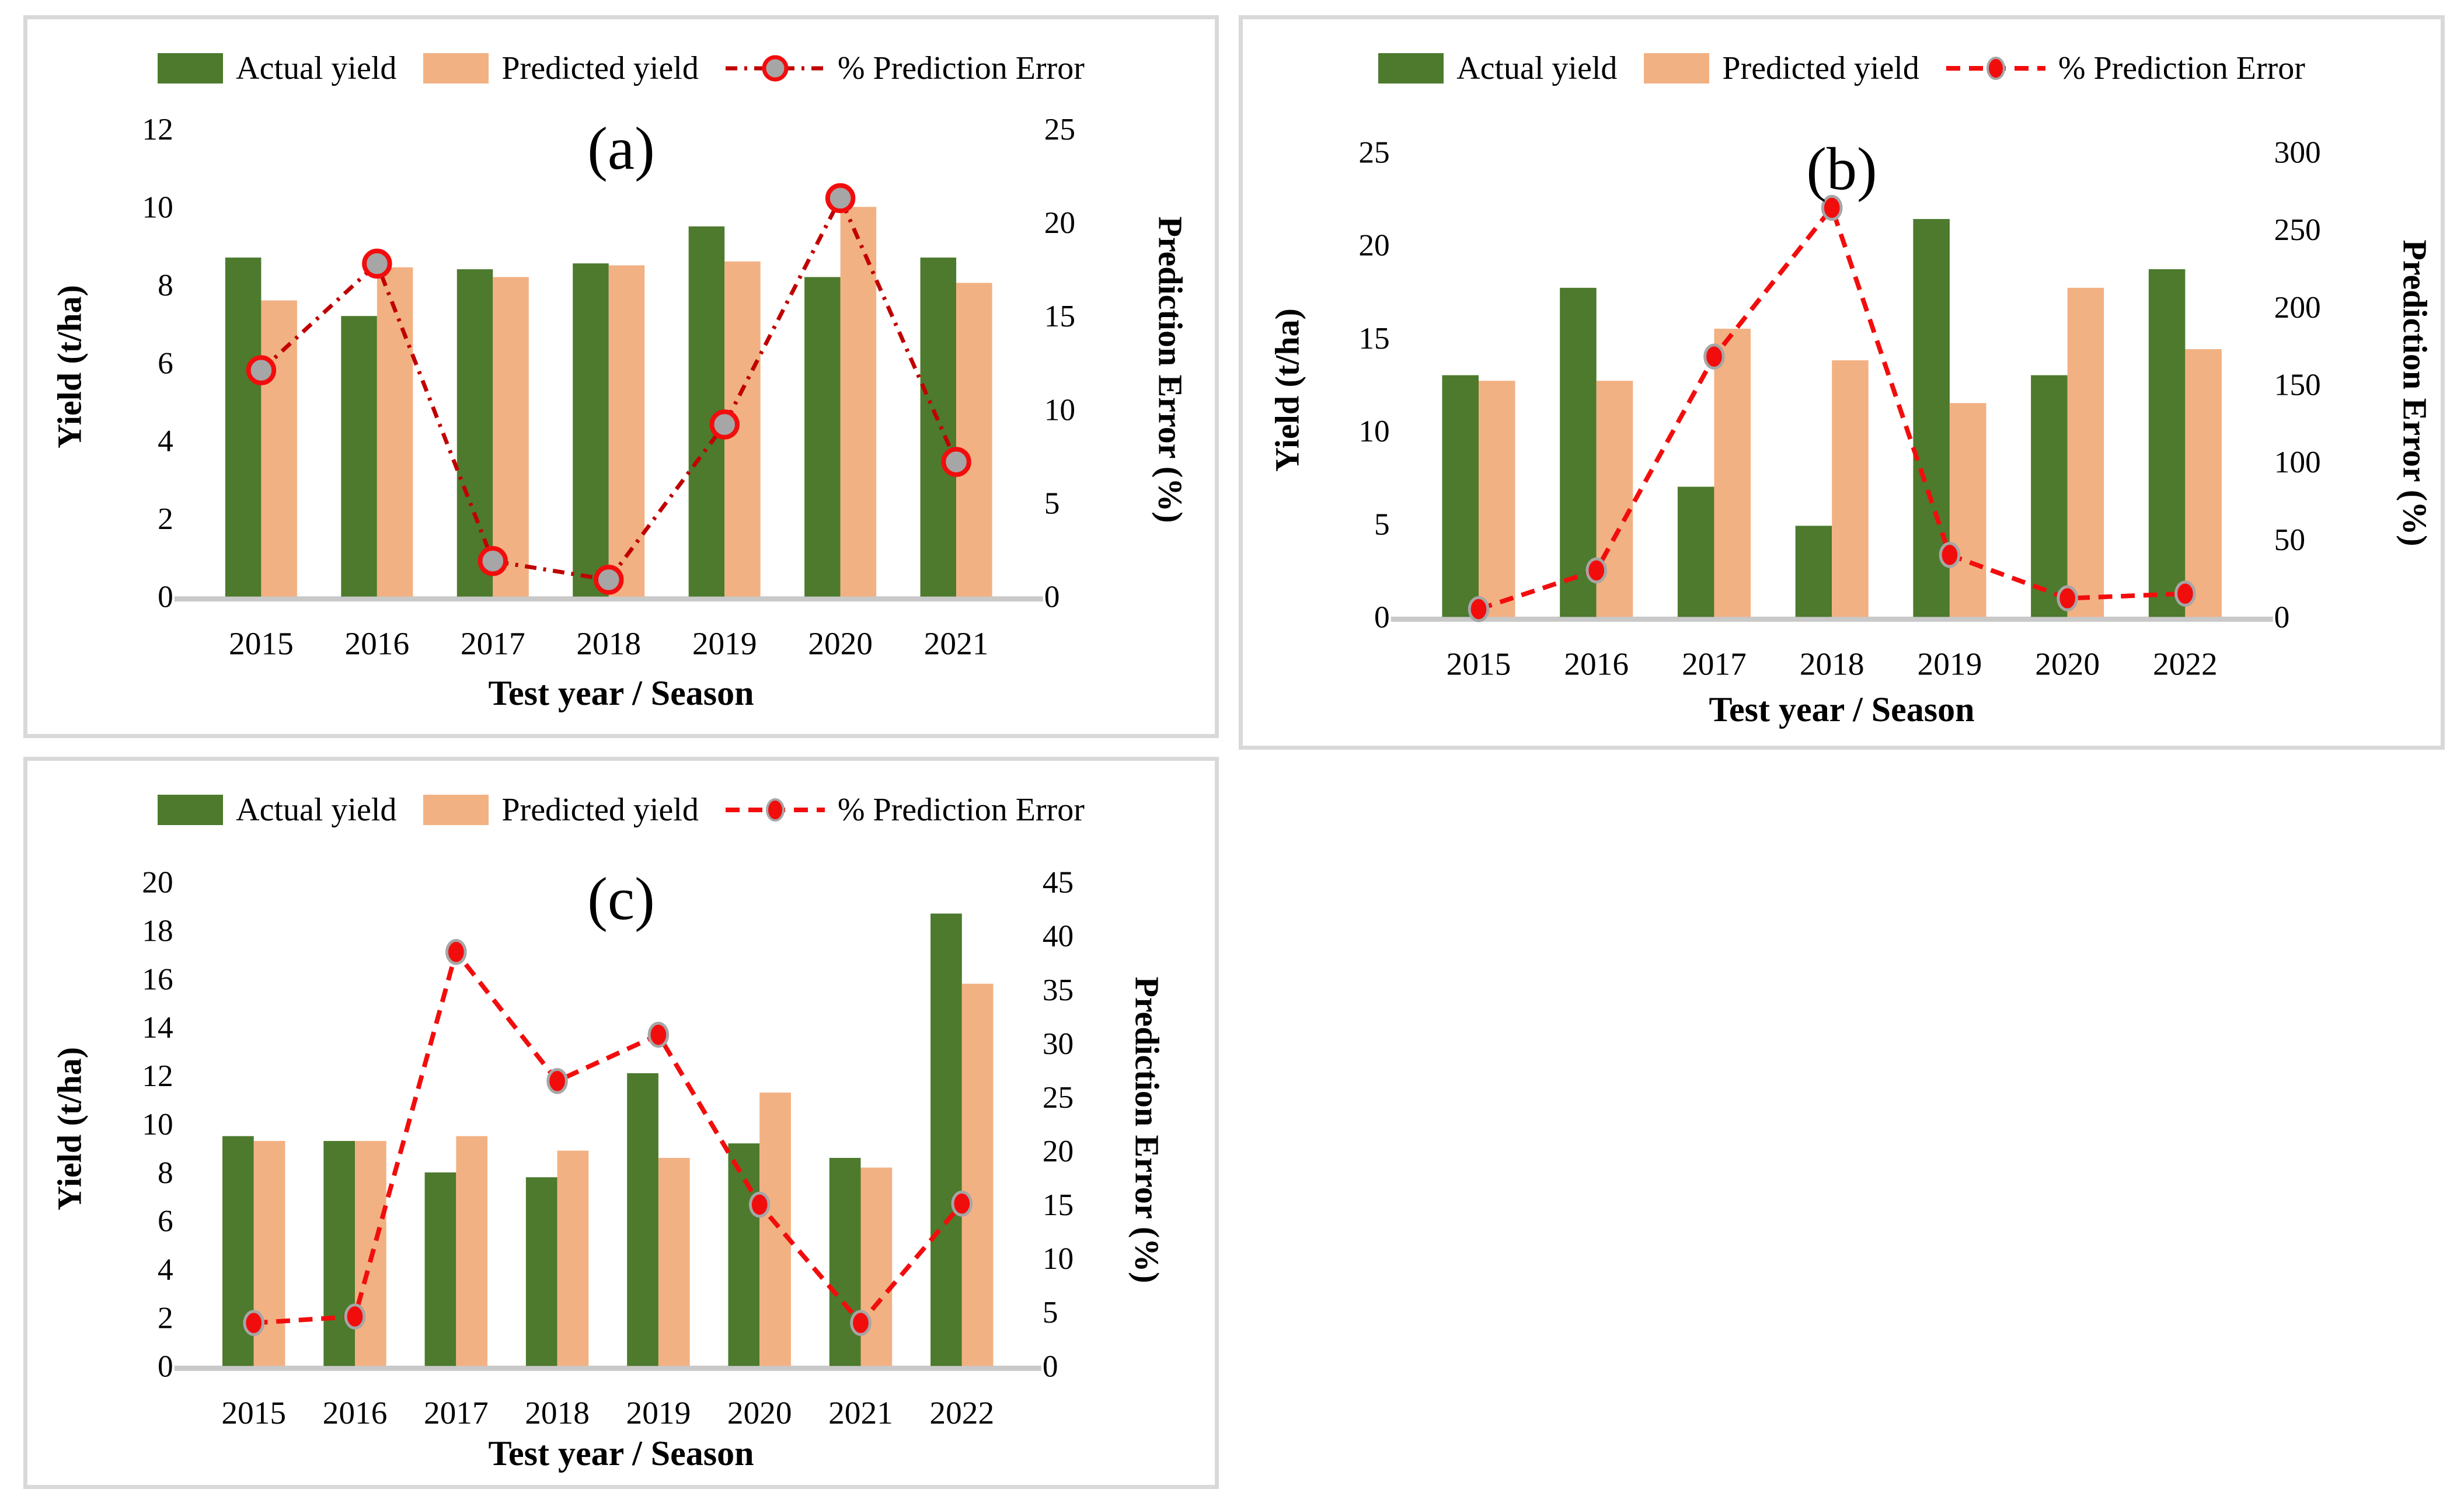 The height and width of the screenshot is (1496, 2464). Describe the element at coordinates (1411, 68) in the screenshot. I see `actual-yield-swatch` at that location.